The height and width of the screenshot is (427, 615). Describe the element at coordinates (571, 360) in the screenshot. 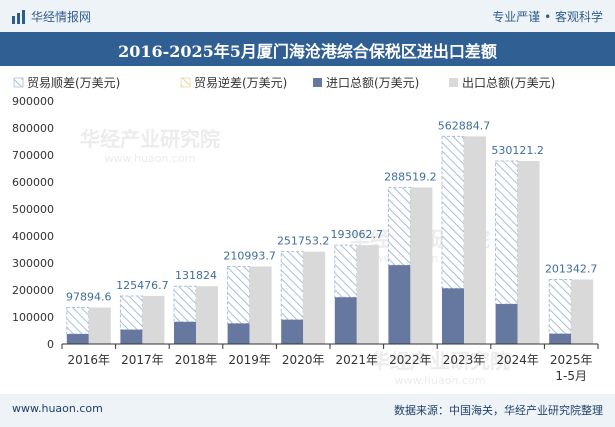

I see `x-tick-label: 2025年` at that location.